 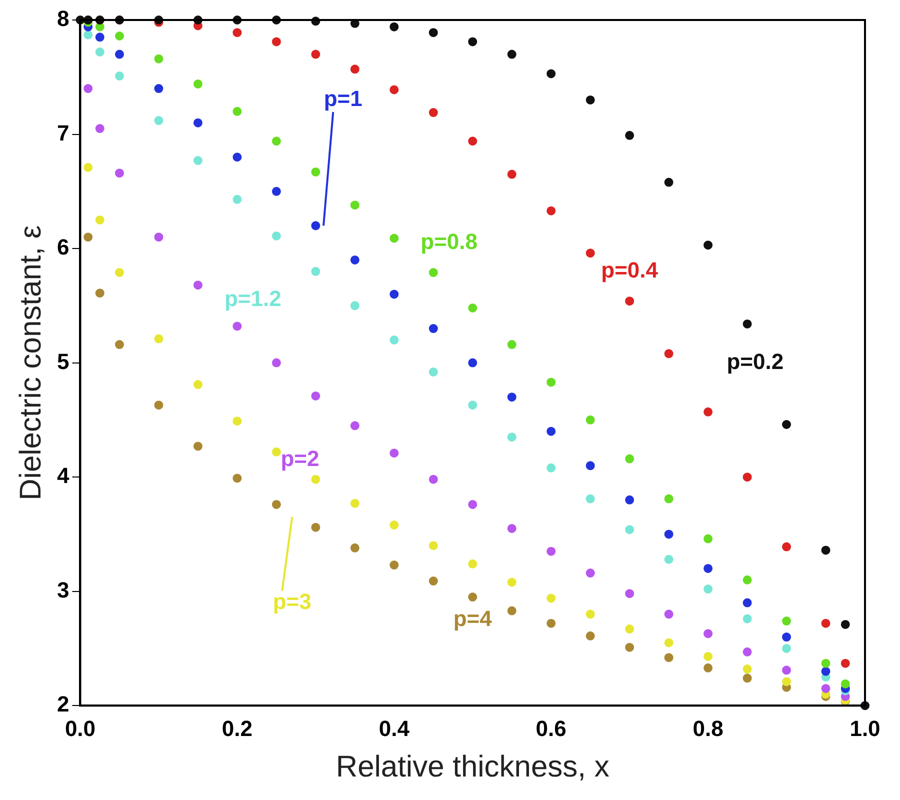 I want to click on x-axis-title: Relative thickness, x, so click(x=473, y=767).